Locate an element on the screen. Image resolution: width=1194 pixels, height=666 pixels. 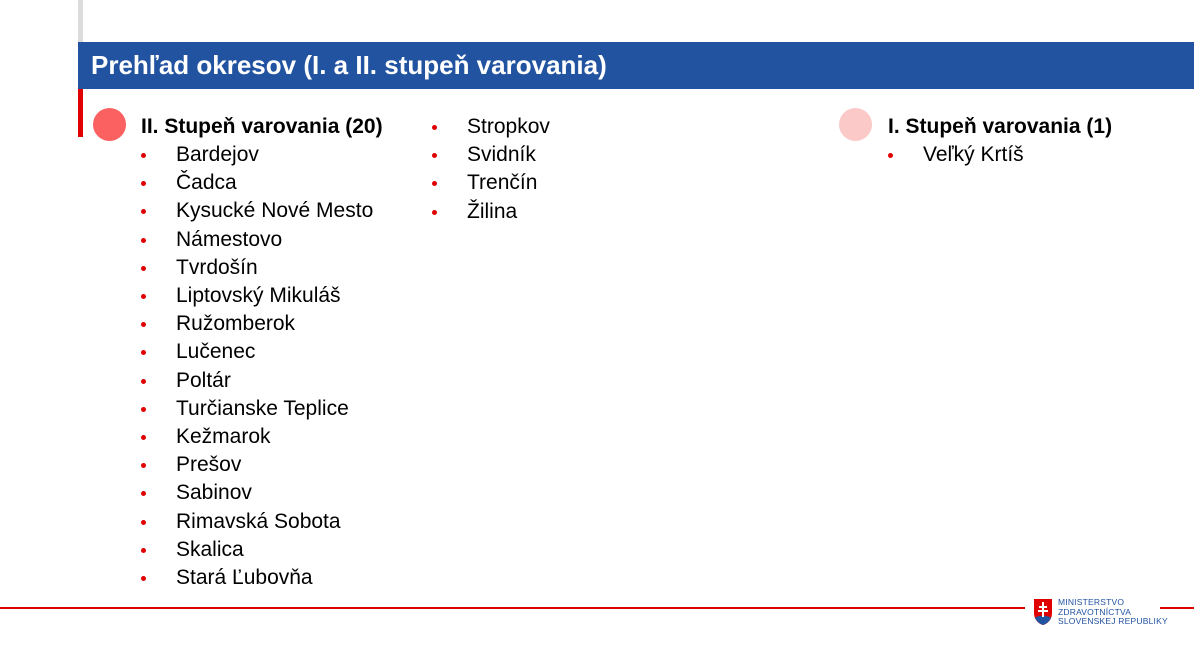
level2-indicator-icon is located at coordinates (109, 124).